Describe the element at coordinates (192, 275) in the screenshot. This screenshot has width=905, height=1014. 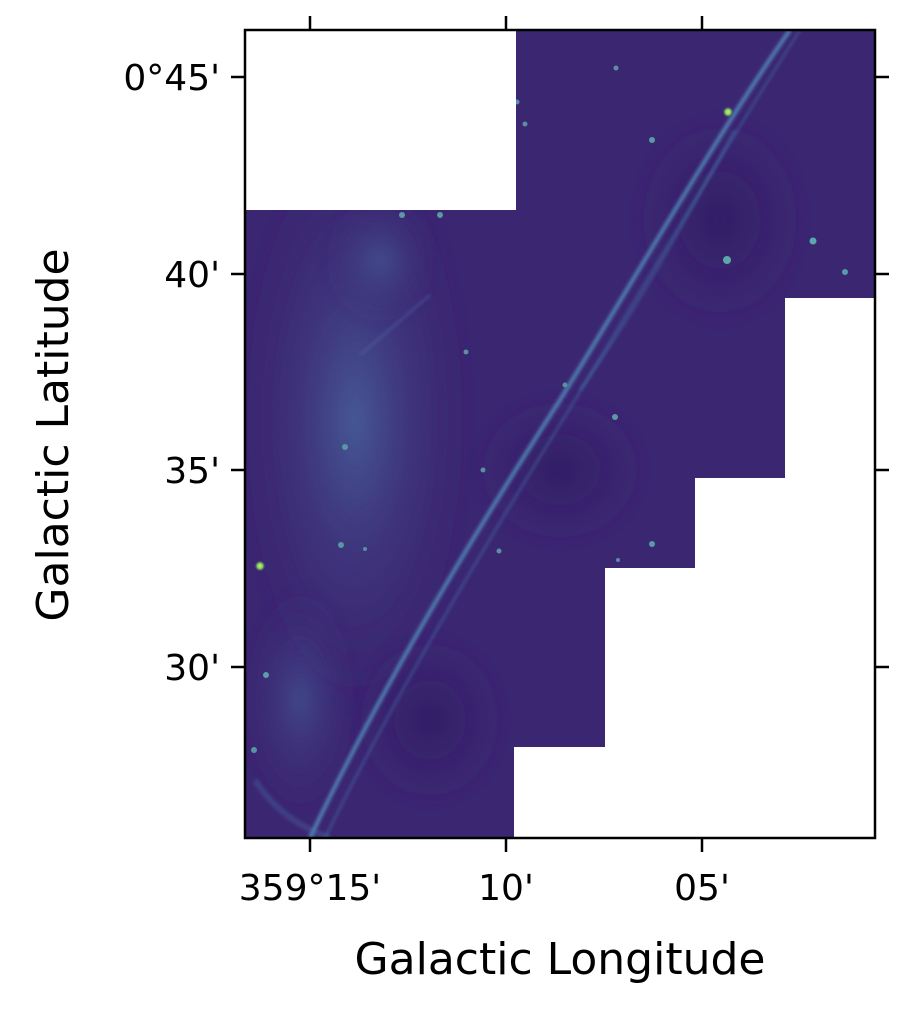
I see `y-tick-label: 40'` at that location.